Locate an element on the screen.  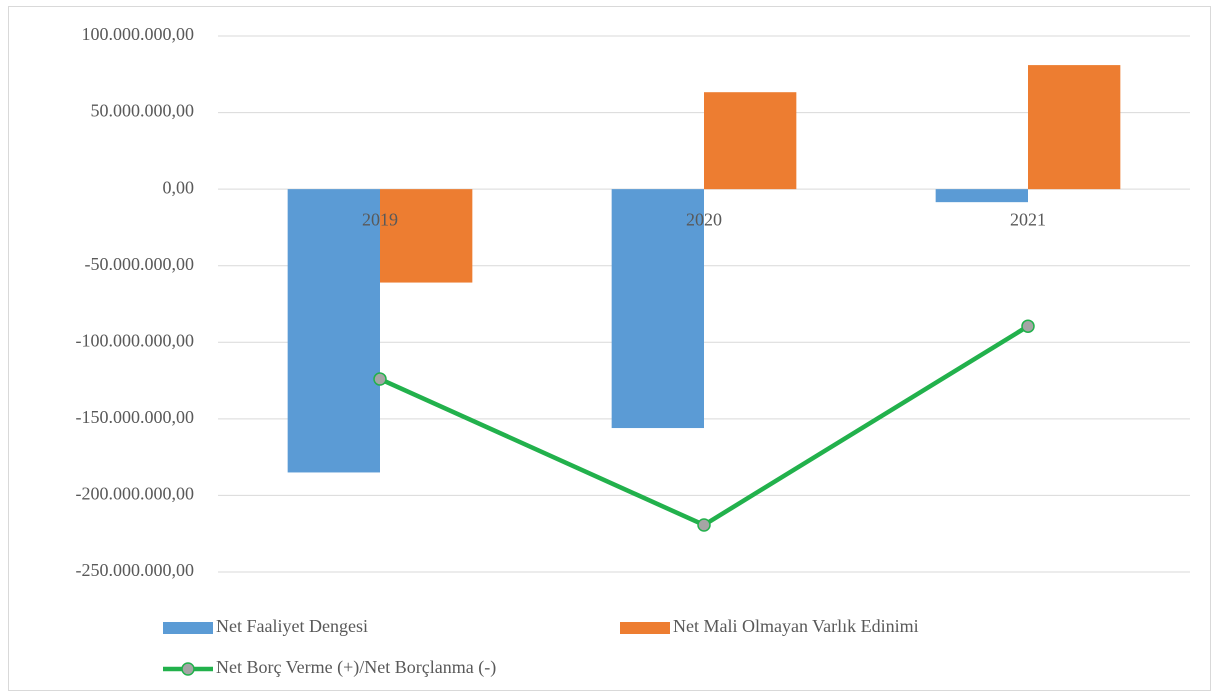
y-tick-label: -150.000.000,00 is located at coordinates (135, 417).